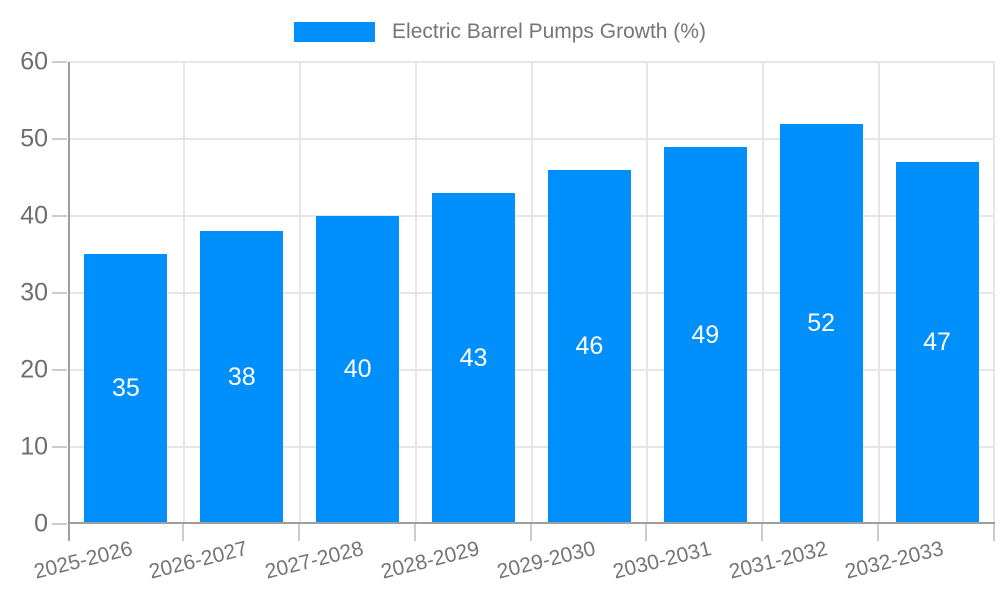 This screenshot has width=1000, height=600. I want to click on x-axis-label: 2026-2027, so click(199, 560).